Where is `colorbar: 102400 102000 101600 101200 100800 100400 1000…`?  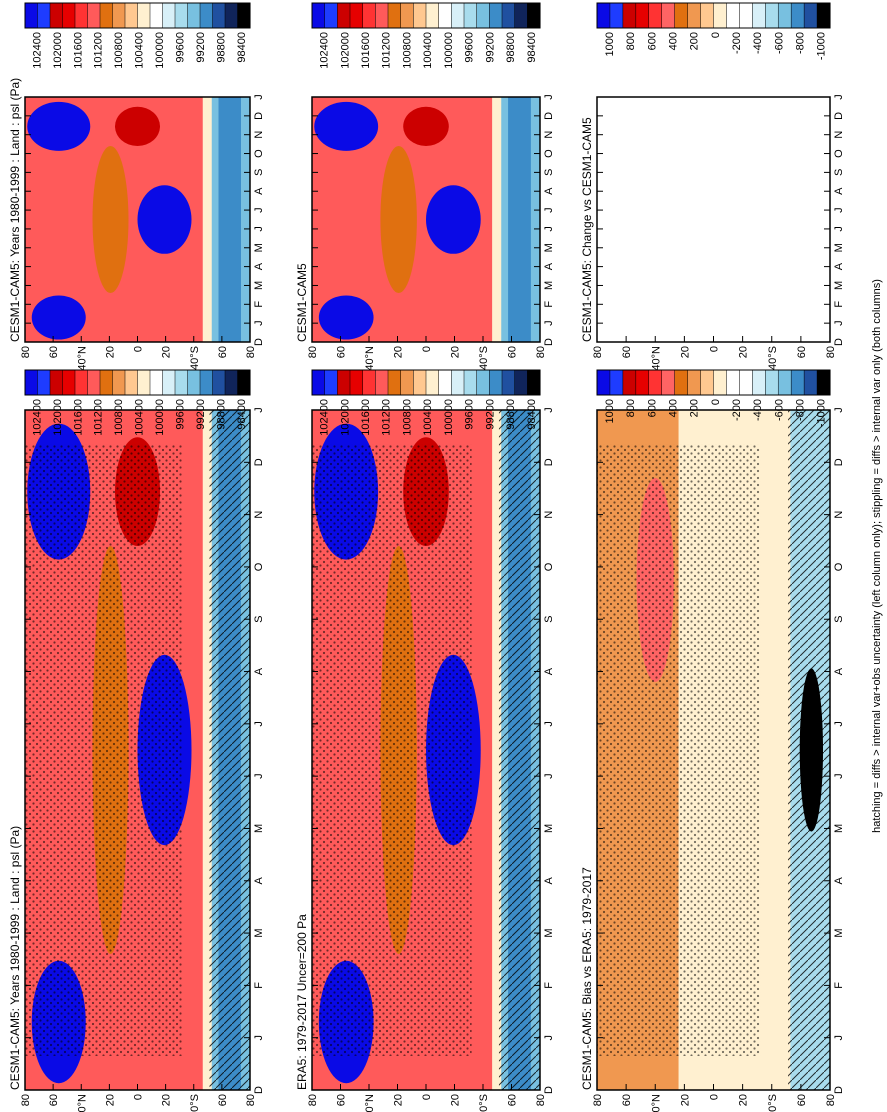 colorbar: 102400 102000 101600 101200 100800 100400 1000… is located at coordinates (426, 402).